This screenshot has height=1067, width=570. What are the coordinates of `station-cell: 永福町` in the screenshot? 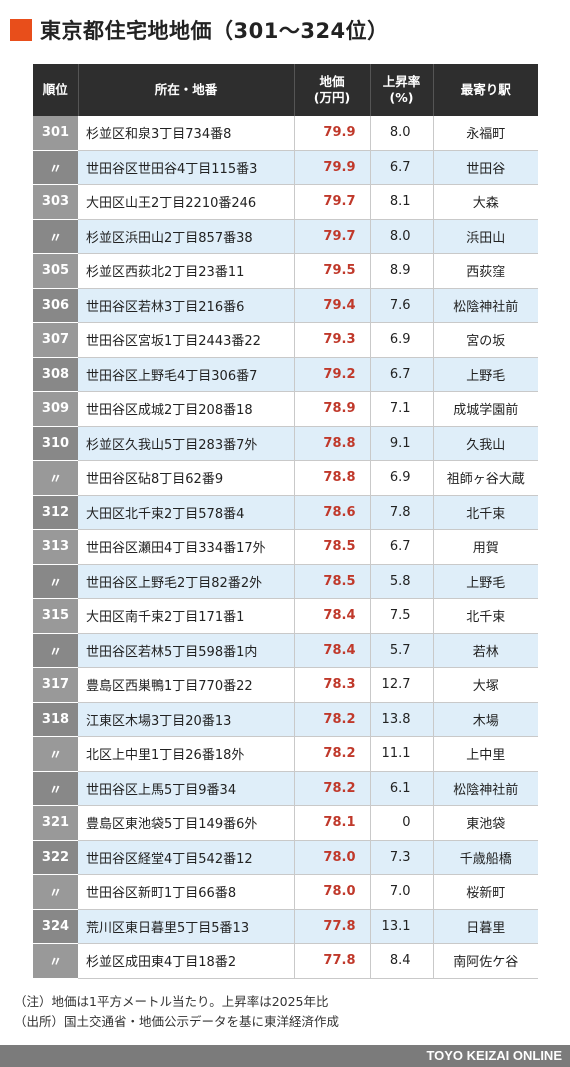 It's located at (485, 133).